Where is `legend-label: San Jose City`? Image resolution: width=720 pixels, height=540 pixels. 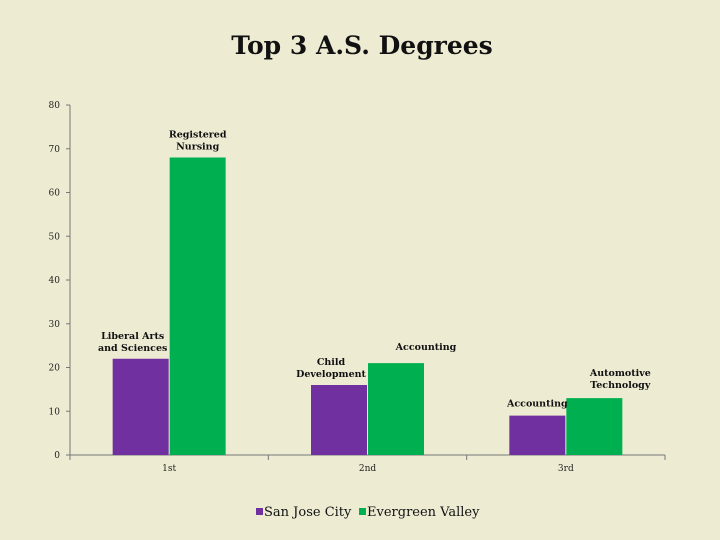 legend-label: San Jose City is located at coordinates (308, 512).